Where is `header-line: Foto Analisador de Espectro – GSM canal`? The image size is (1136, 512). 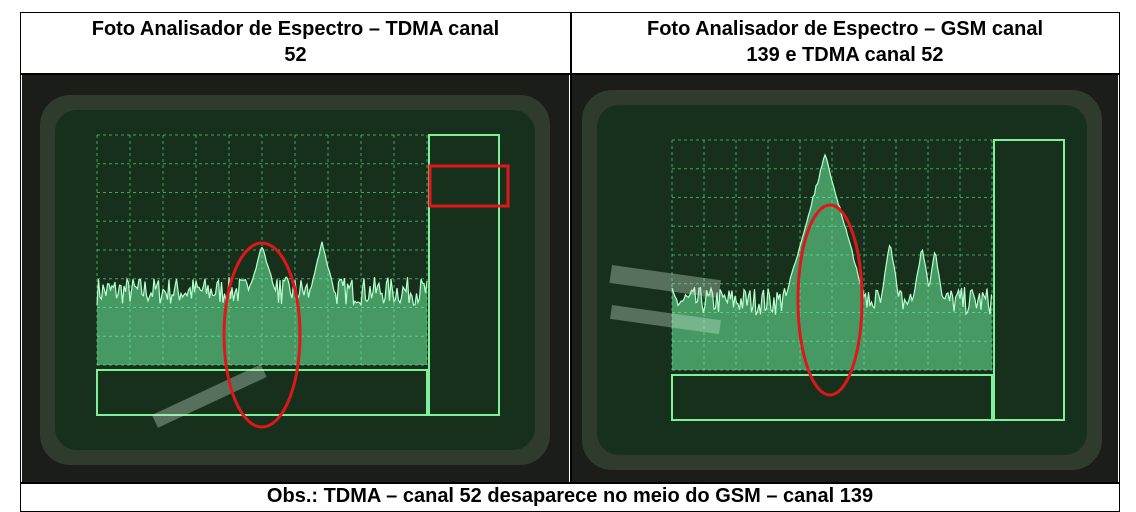
header-line: Foto Analisador de Espectro – GSM canal is located at coordinates (844, 29).